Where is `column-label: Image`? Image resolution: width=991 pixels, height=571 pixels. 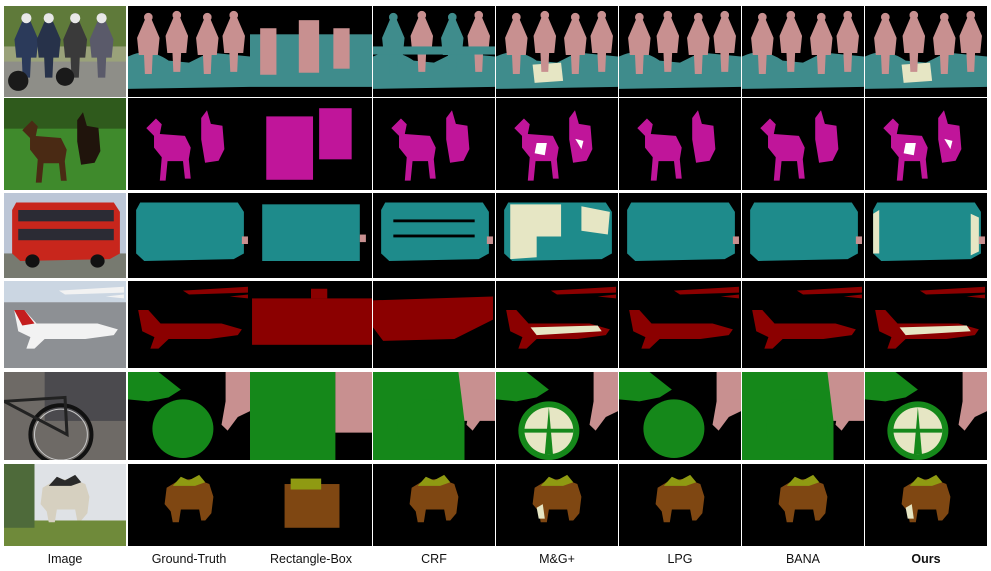 column-label: Image is located at coordinates (65, 559).